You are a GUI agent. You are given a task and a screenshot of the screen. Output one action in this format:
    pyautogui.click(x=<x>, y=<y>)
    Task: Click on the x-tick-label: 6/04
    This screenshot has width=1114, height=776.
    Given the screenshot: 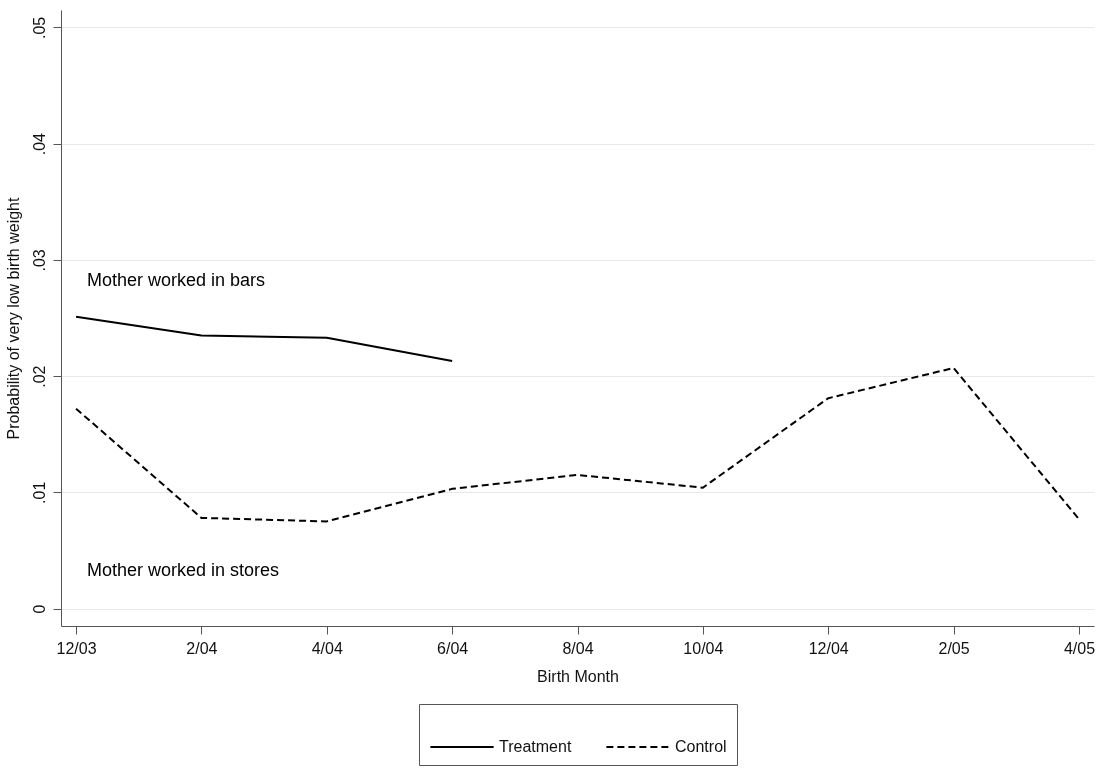 What is the action you would take?
    pyautogui.click(x=453, y=648)
    